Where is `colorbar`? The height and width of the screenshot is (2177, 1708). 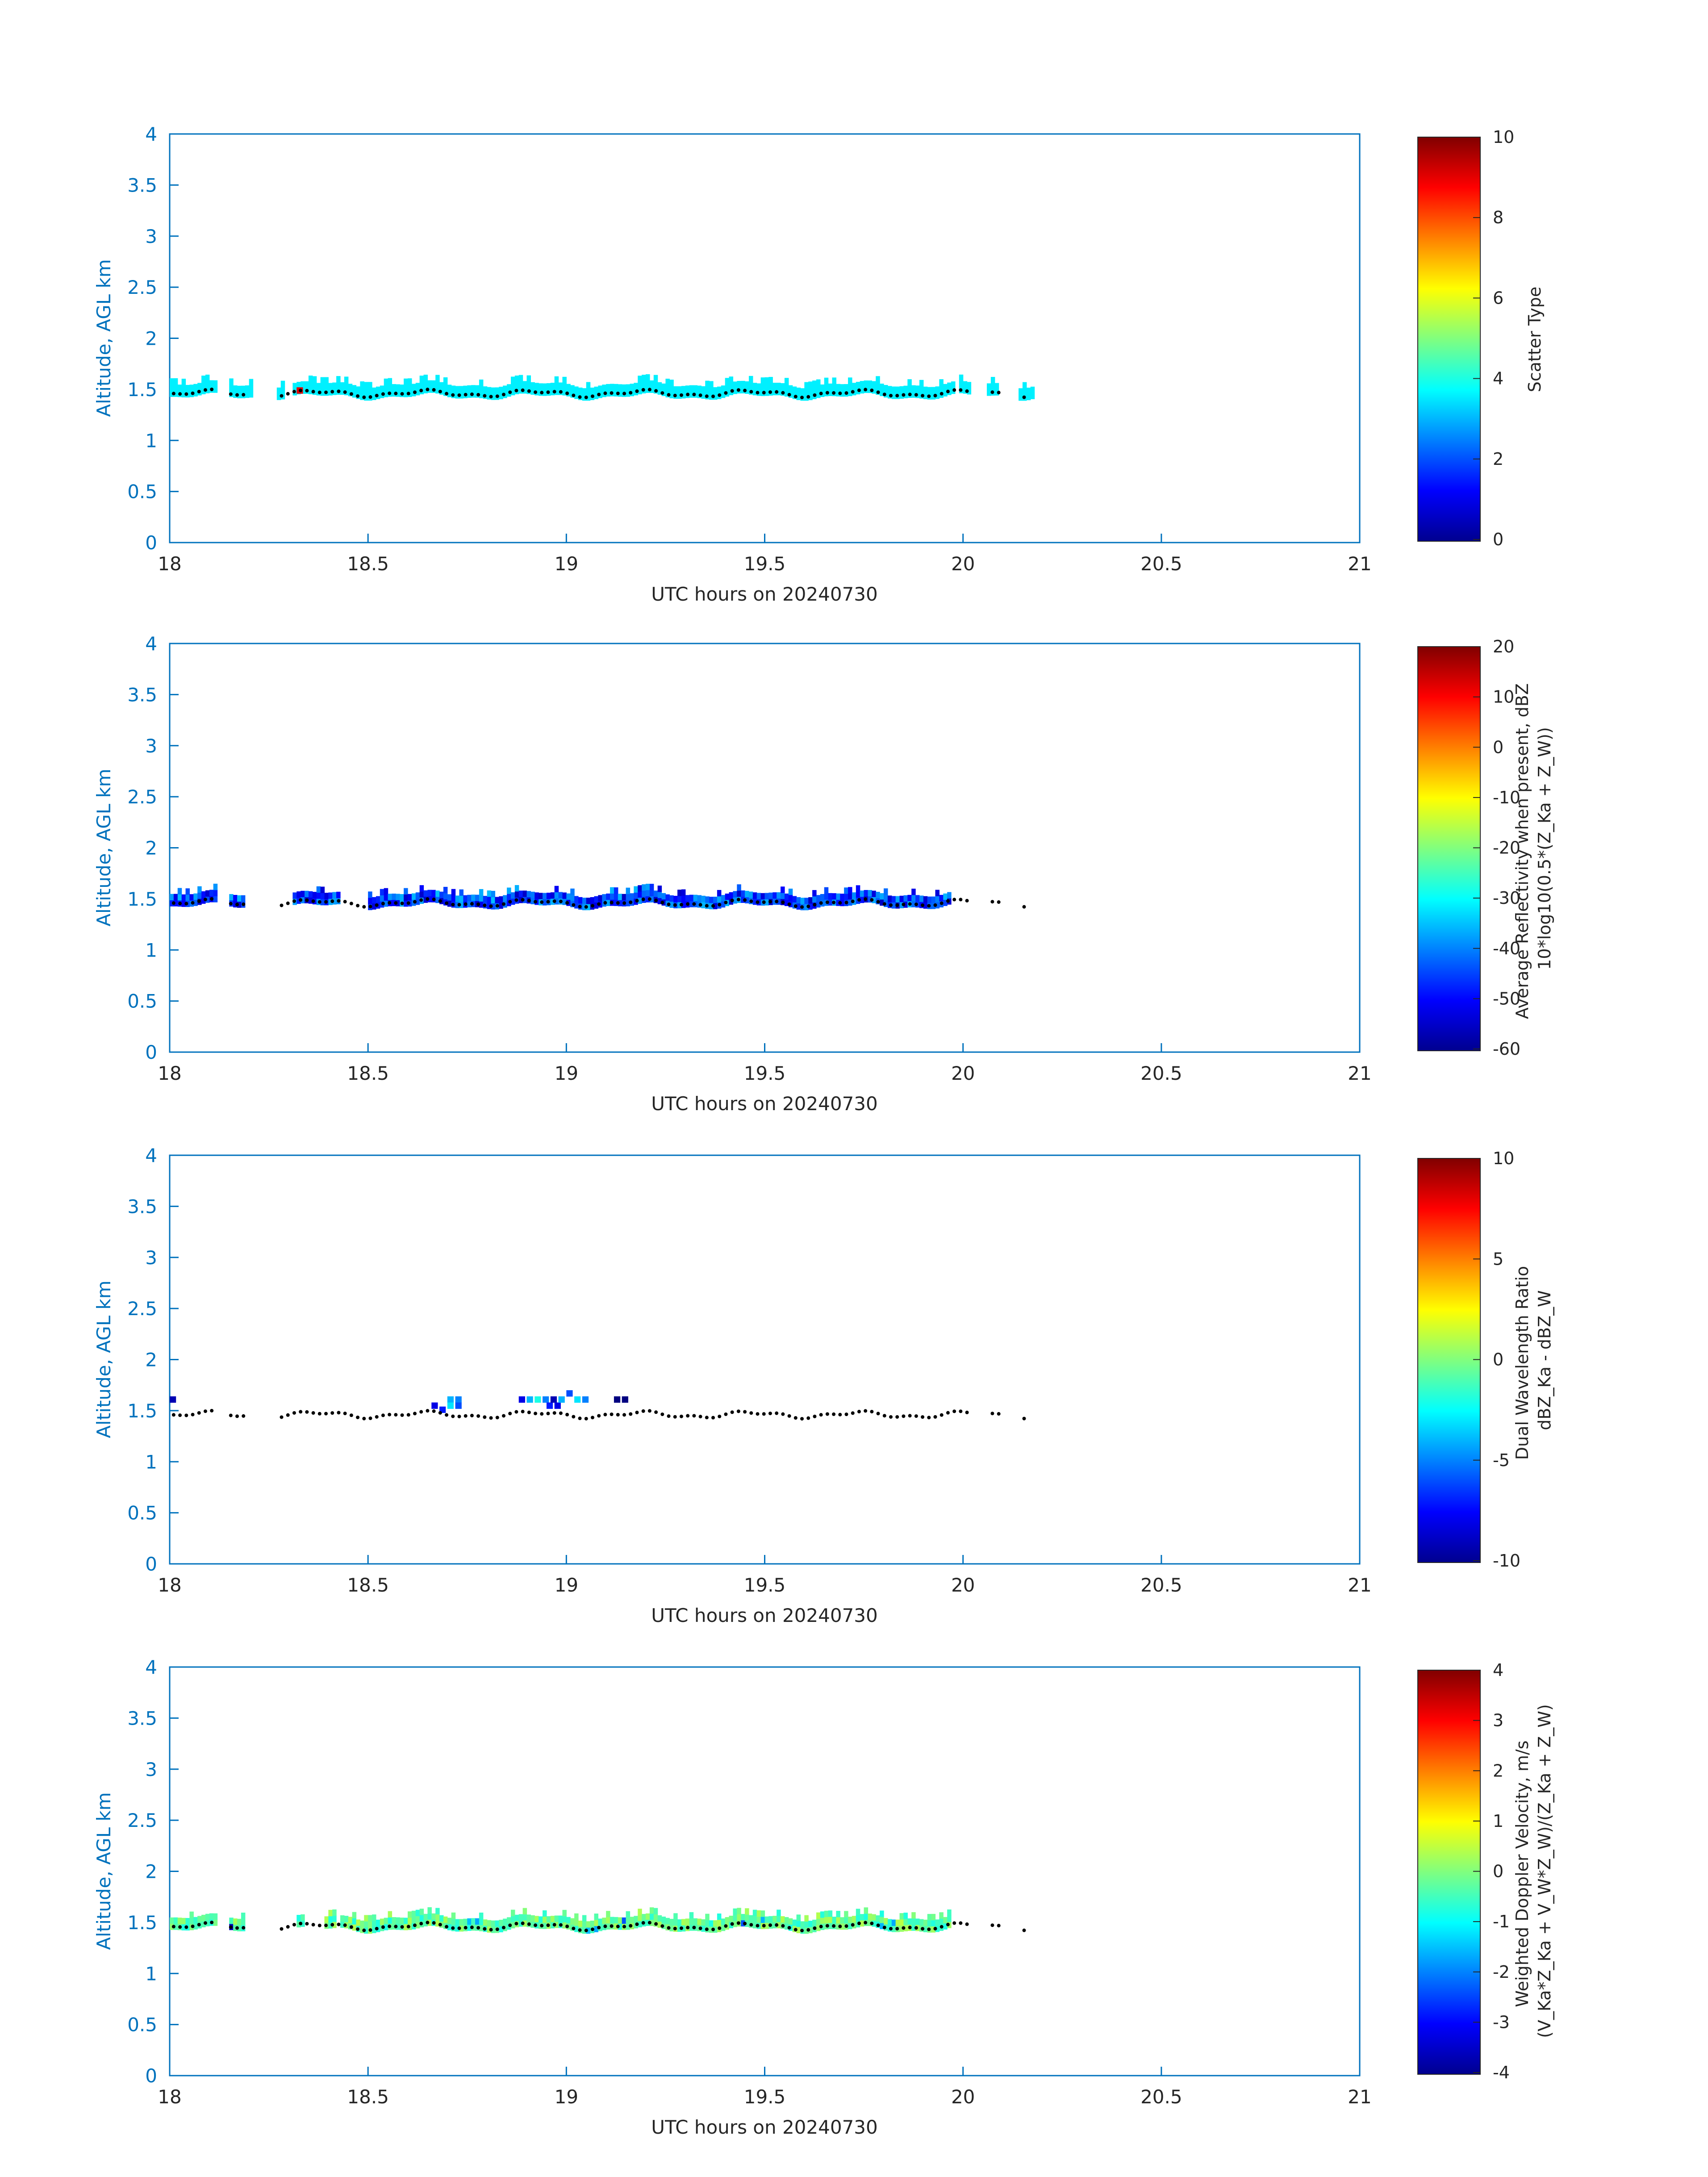
colorbar is located at coordinates (1449, 1360).